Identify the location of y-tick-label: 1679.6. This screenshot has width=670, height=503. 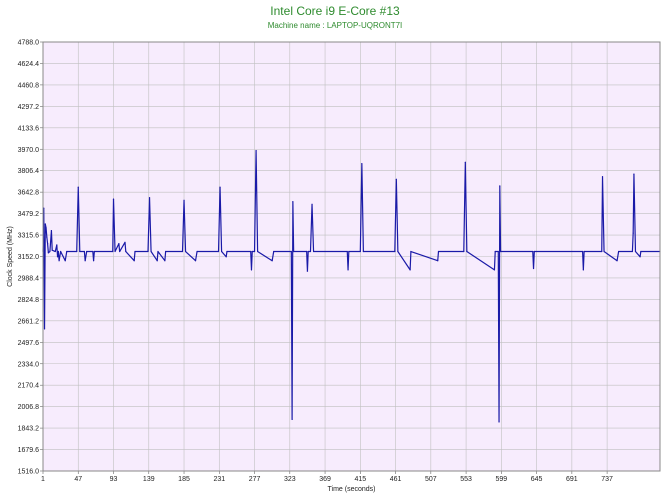
(29, 450).